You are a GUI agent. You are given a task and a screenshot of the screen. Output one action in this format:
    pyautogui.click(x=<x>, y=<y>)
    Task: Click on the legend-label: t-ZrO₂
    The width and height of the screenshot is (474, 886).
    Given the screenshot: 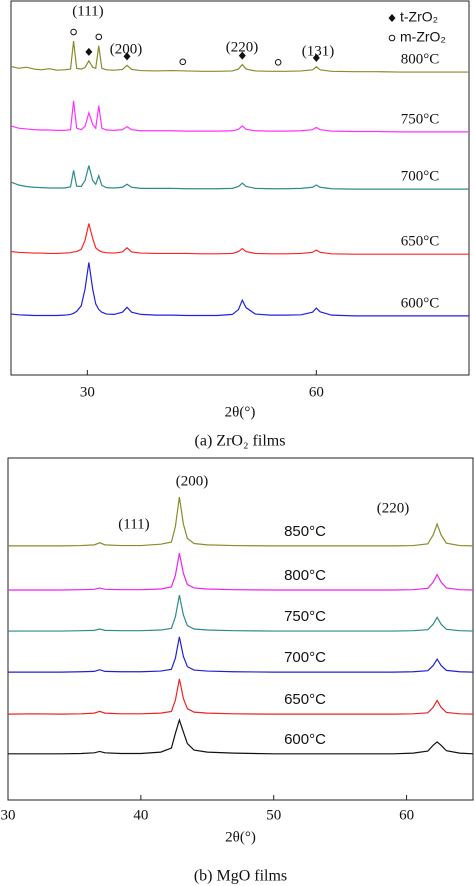 What is the action you would take?
    pyautogui.click(x=419, y=17)
    